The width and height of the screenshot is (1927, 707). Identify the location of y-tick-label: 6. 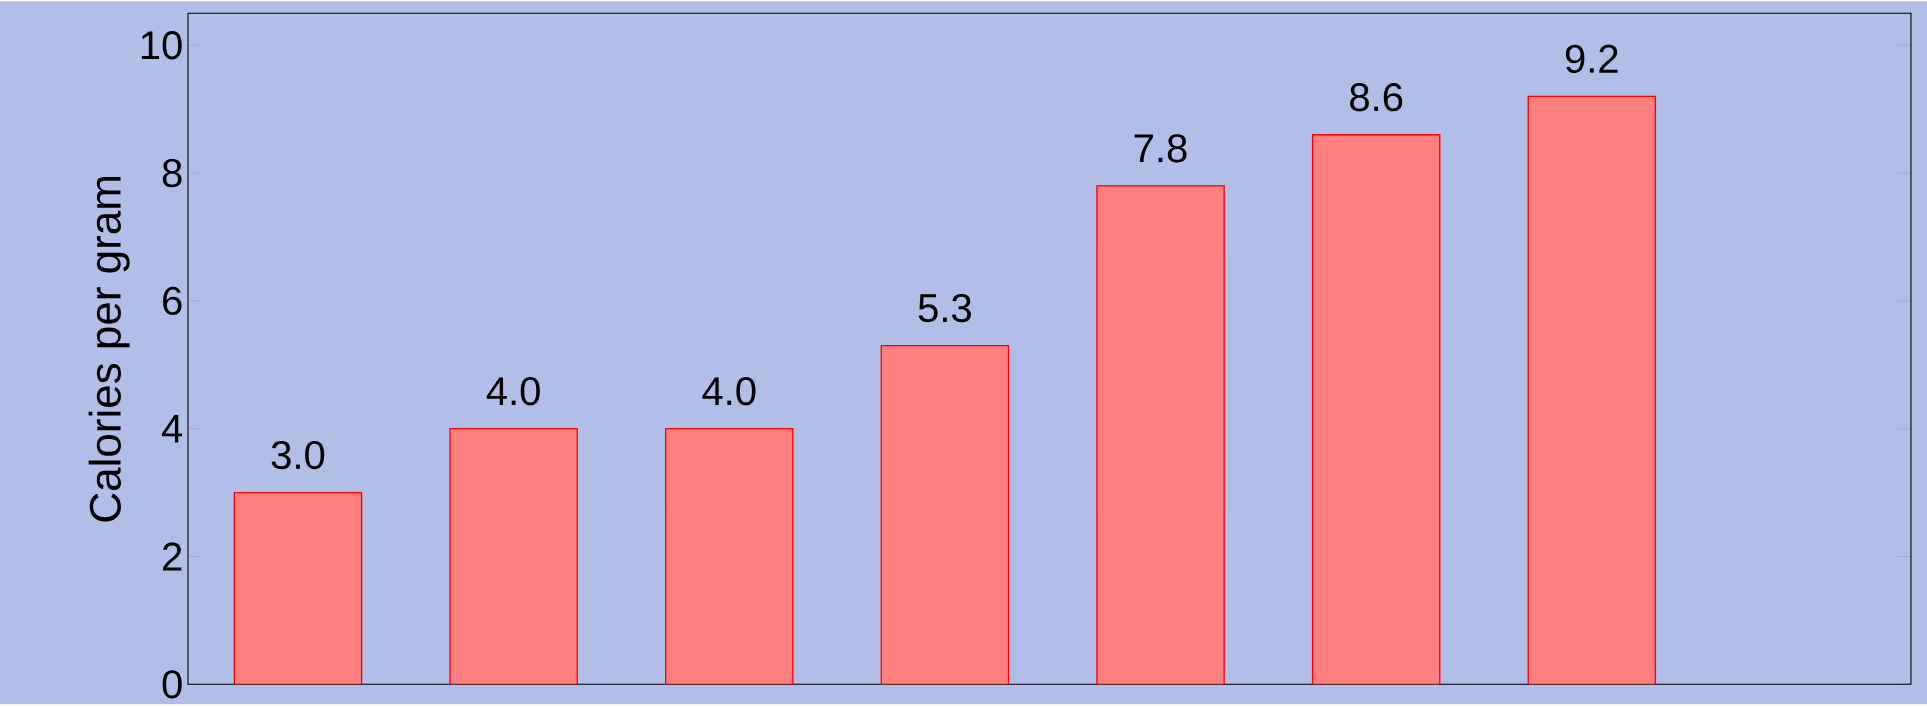
(172, 301).